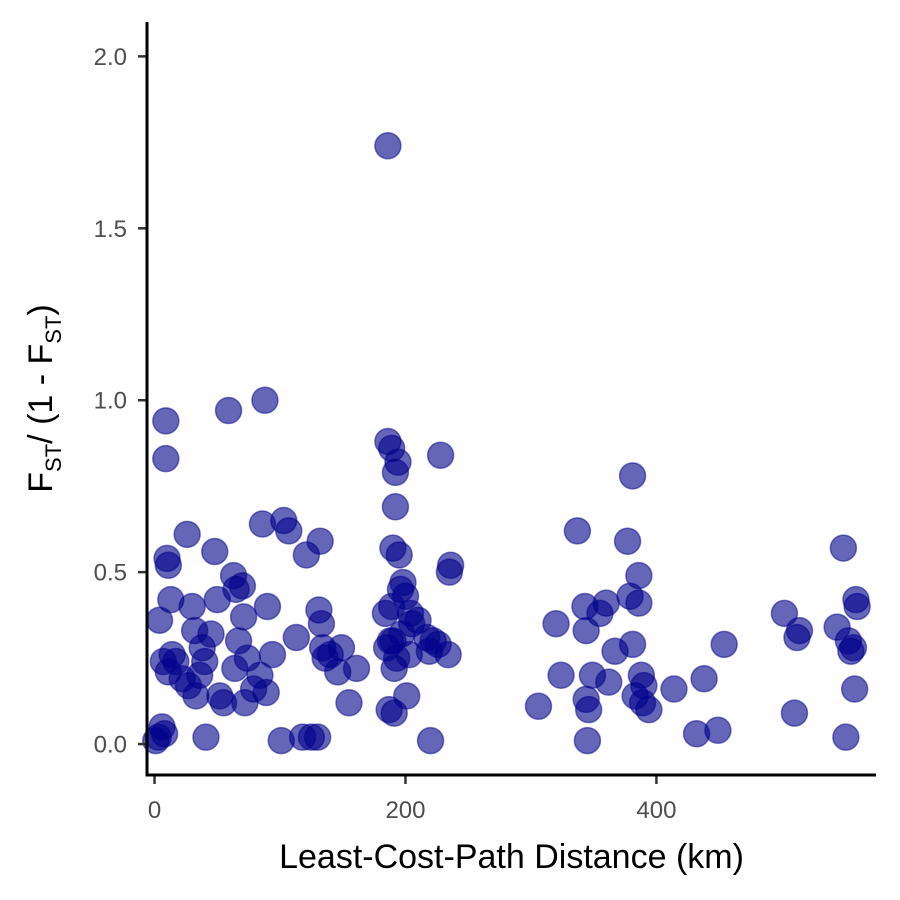 The height and width of the screenshot is (900, 900). Describe the element at coordinates (511, 857) in the screenshot. I see `x-axis-title: Least-Cost-Path Distance (km)` at that location.